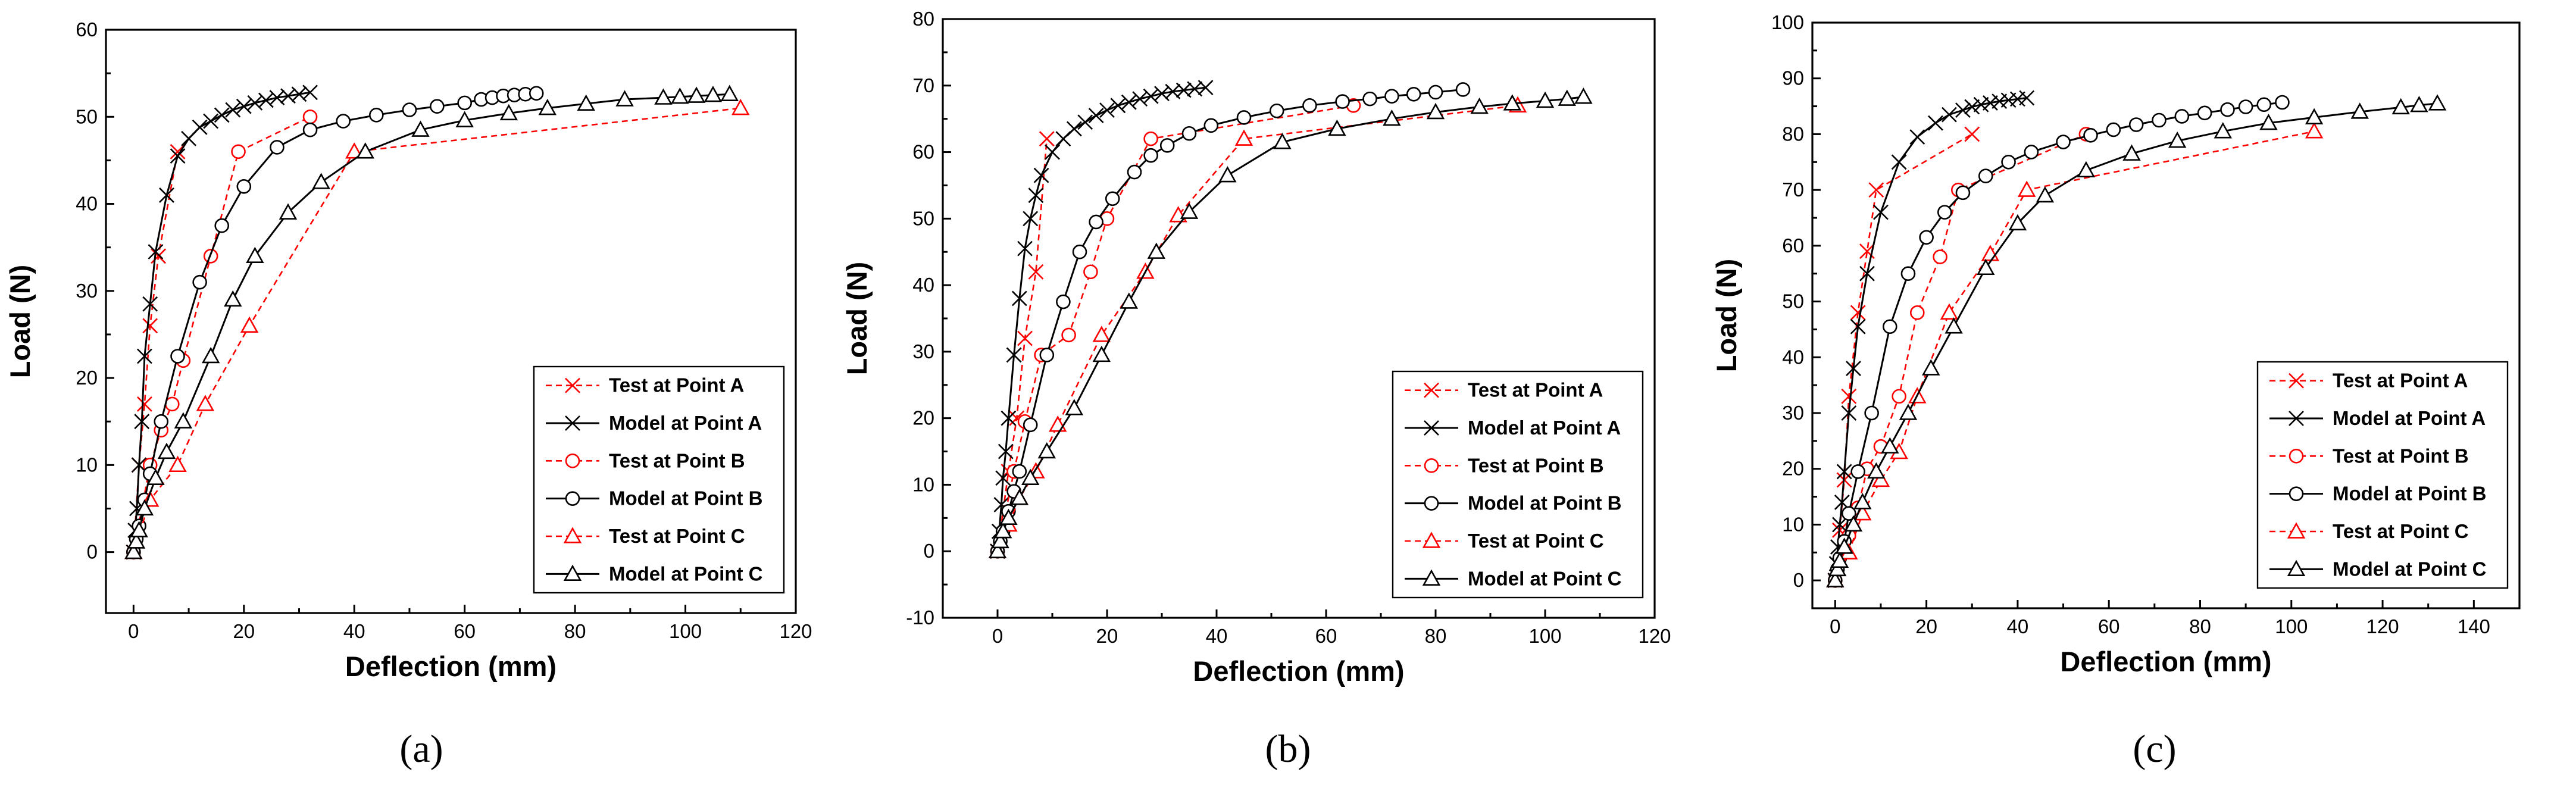 The width and height of the screenshot is (2576, 788). I want to click on legend-label: Model at Point B, so click(2410, 494).